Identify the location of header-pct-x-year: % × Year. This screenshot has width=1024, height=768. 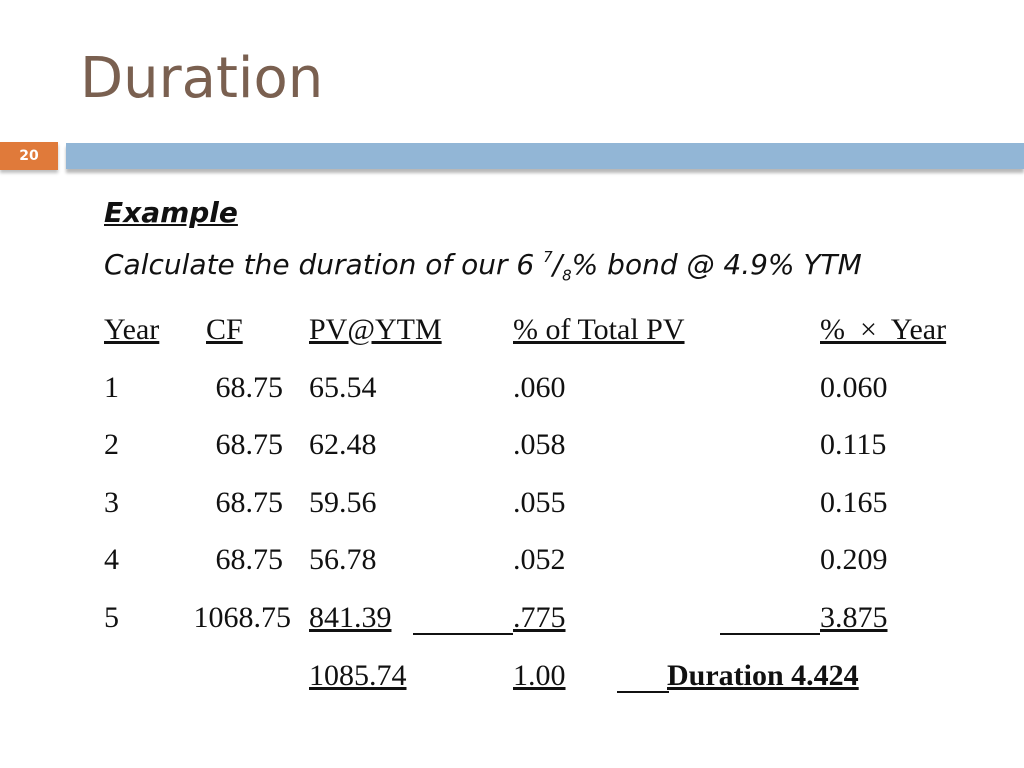
(883, 329).